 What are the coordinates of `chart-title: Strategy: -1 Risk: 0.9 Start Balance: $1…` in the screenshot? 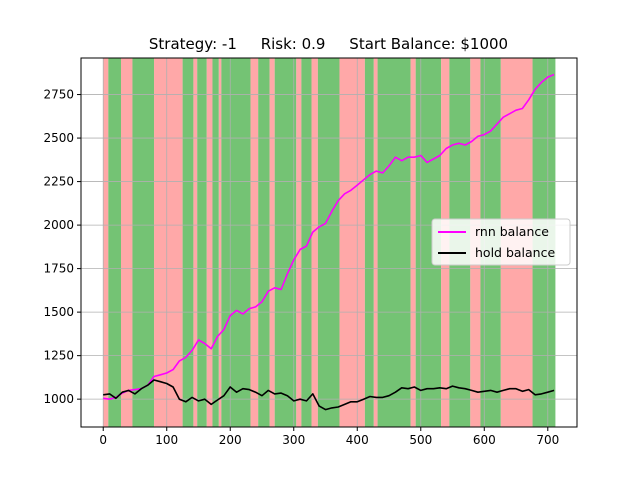 It's located at (328, 44).